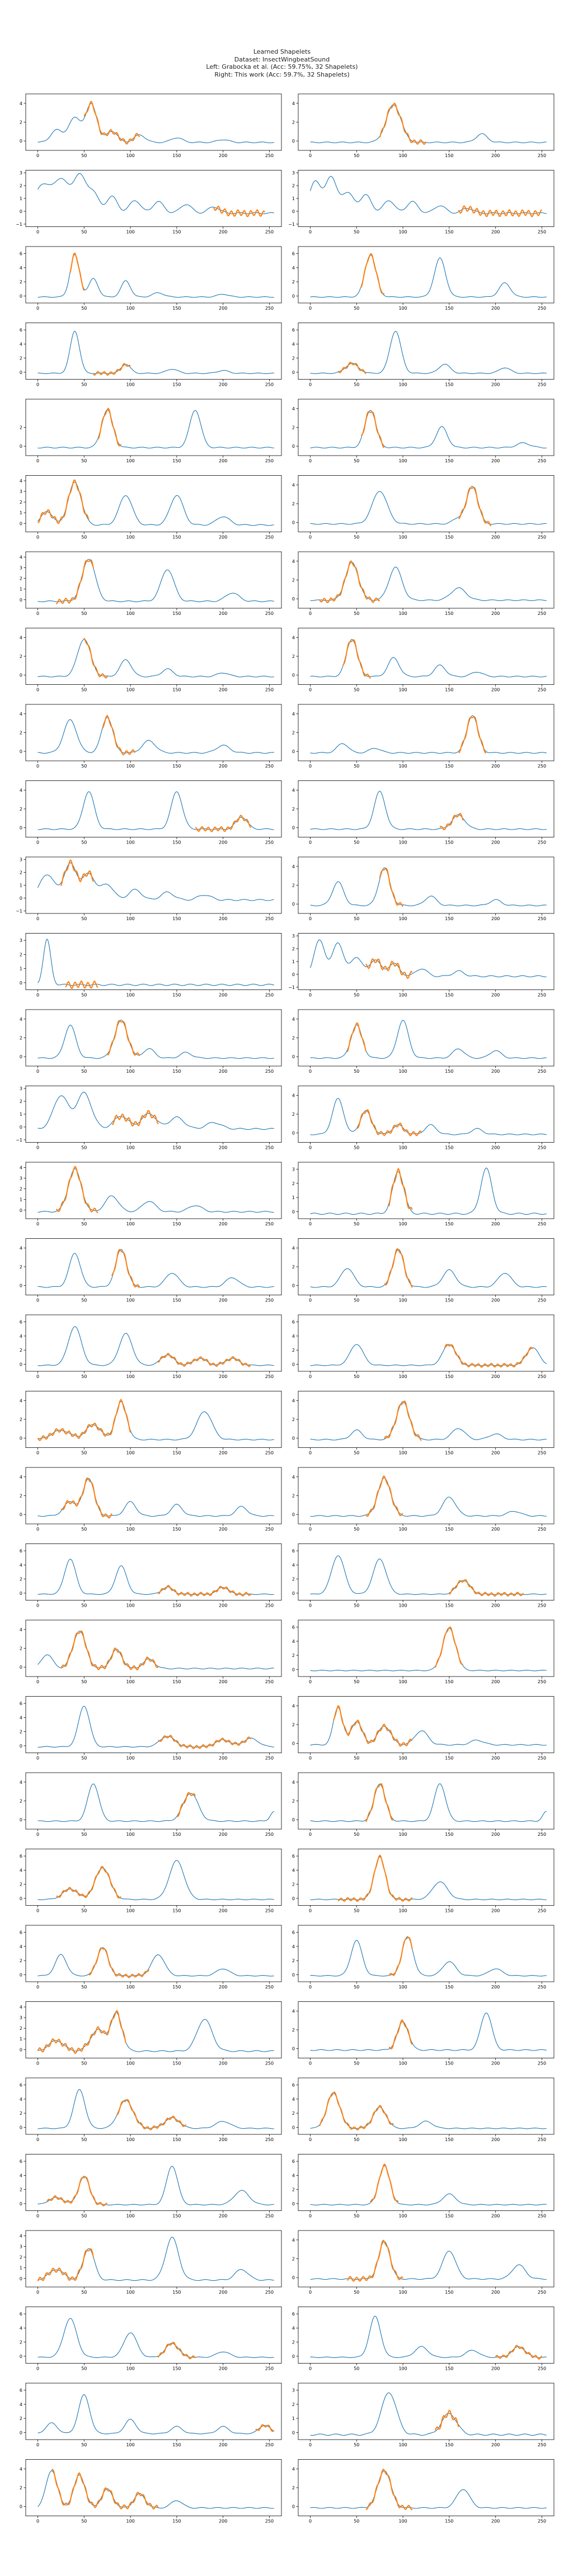 The image size is (564, 2576). Describe the element at coordinates (423, 1881) in the screenshot. I see `panel-right-23: 0 50 100 150 200 250 0 2 4 6` at that location.